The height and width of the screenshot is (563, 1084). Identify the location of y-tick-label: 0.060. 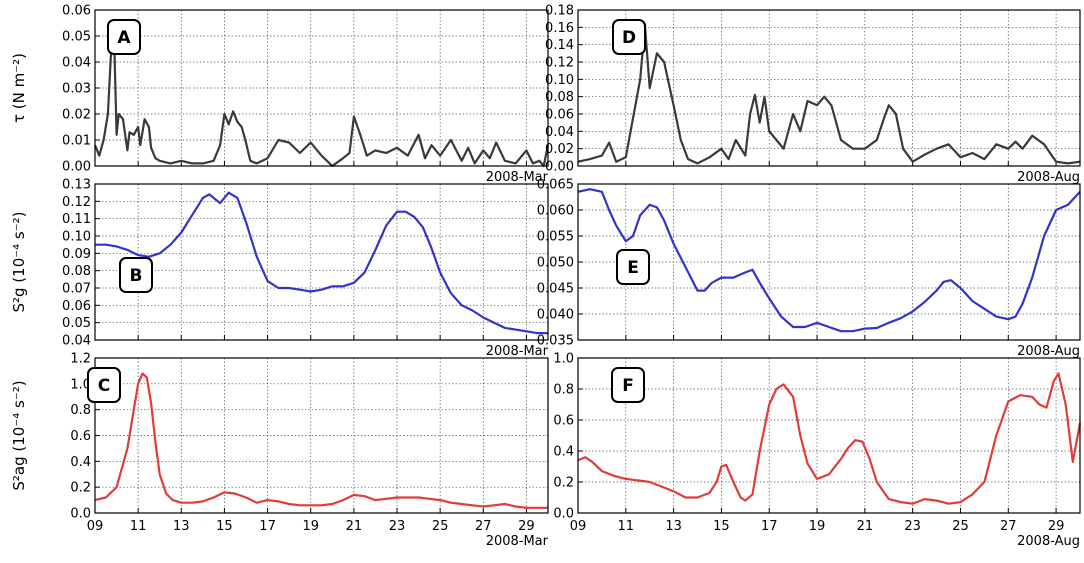
(555, 211).